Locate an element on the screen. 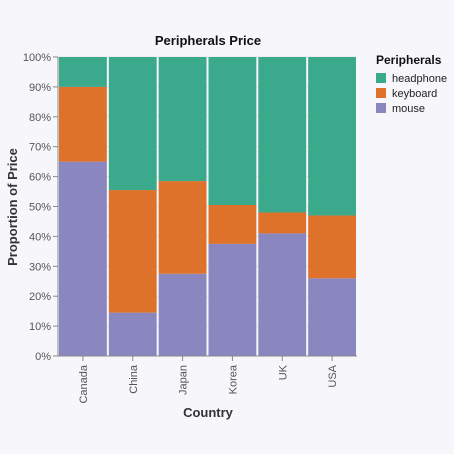 This screenshot has width=454, height=454. bar-keyboard-usa is located at coordinates (332, 247).